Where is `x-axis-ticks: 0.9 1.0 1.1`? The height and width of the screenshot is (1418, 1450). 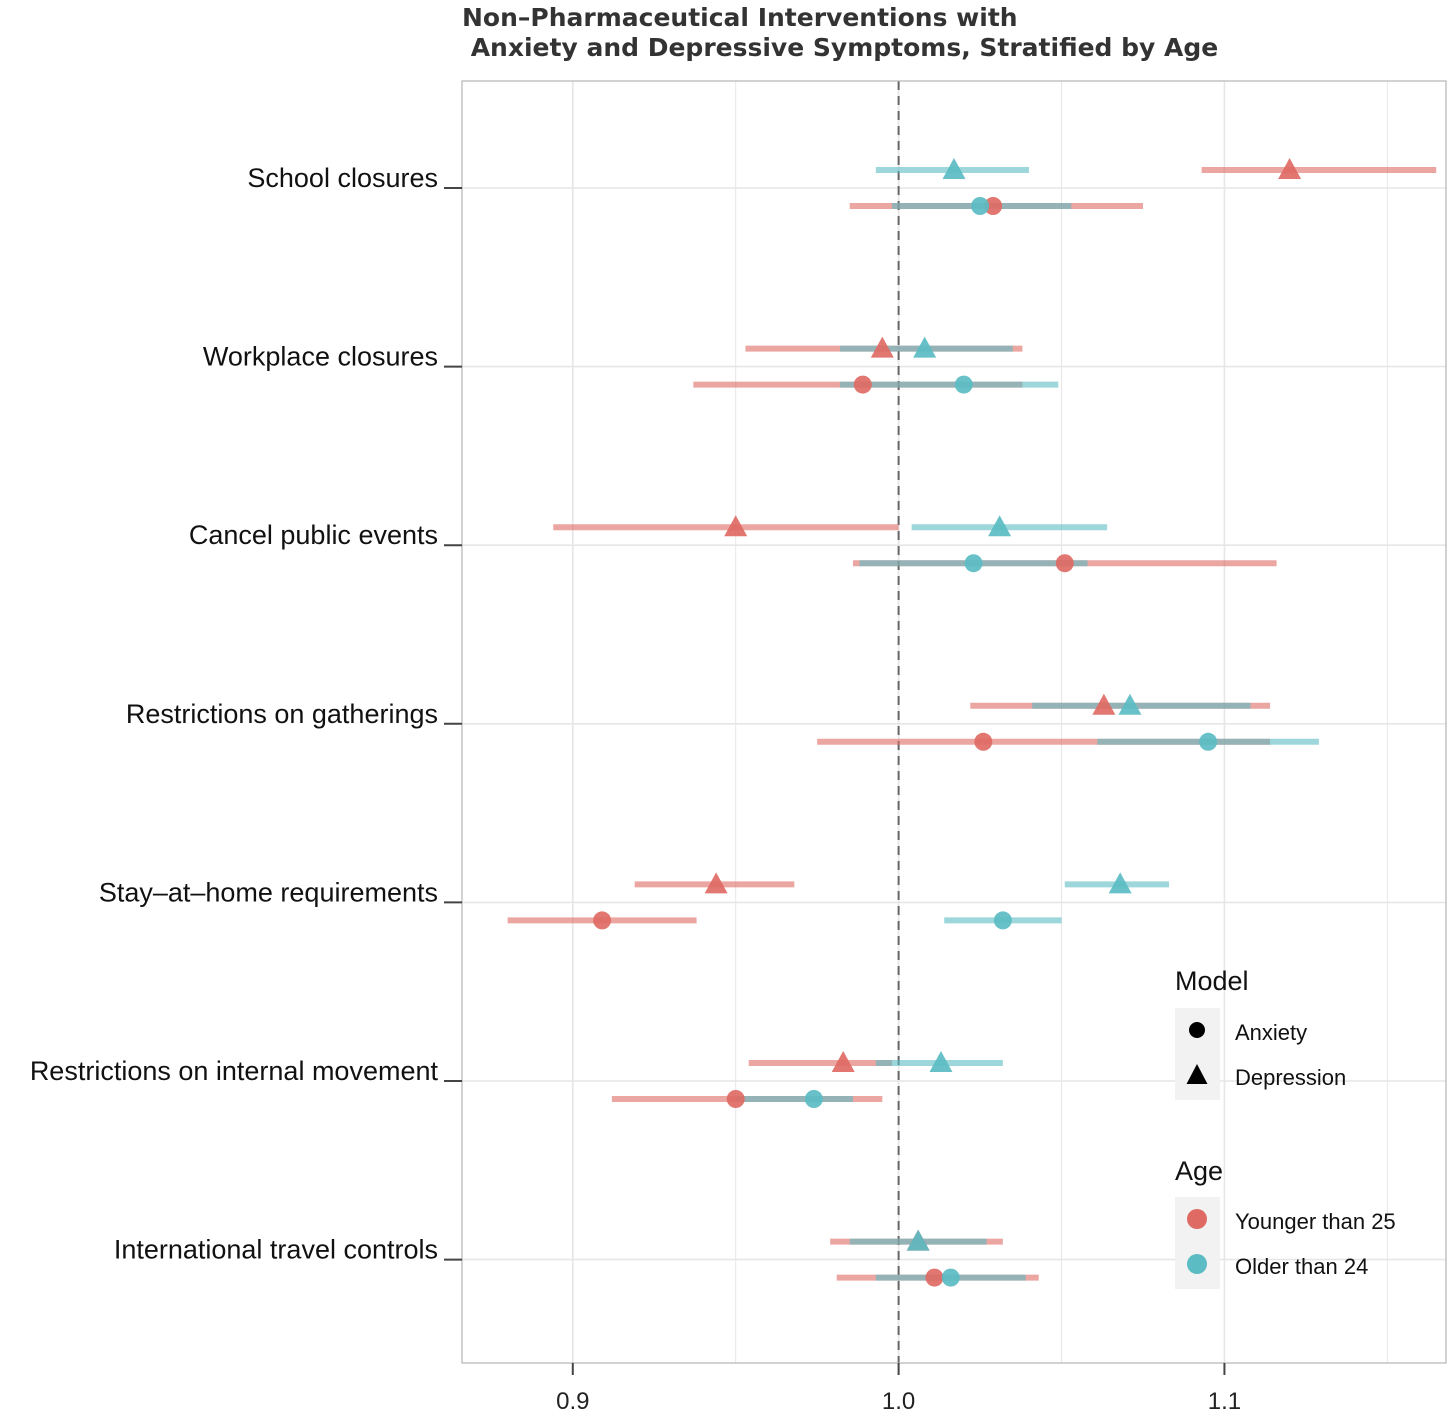
x-axis-ticks: 0.9 1.0 1.1 is located at coordinates (898, 1389).